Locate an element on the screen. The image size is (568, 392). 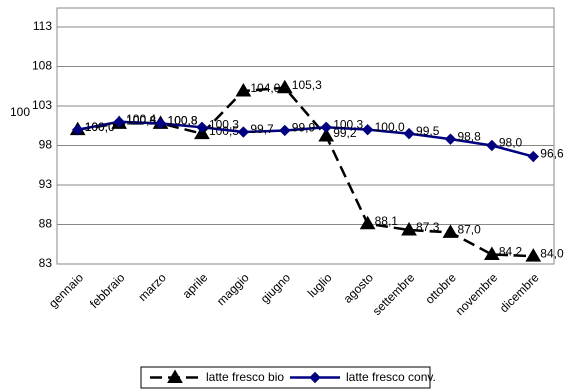
x-tick-label: dicembre is located at coordinates (519, 292).